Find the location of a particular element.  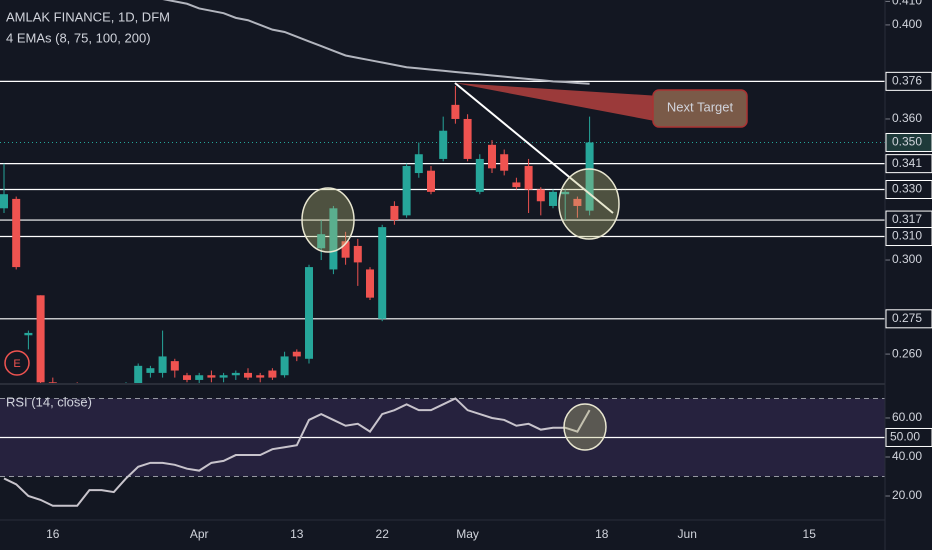

level-label: 0.341 is located at coordinates (907, 163).